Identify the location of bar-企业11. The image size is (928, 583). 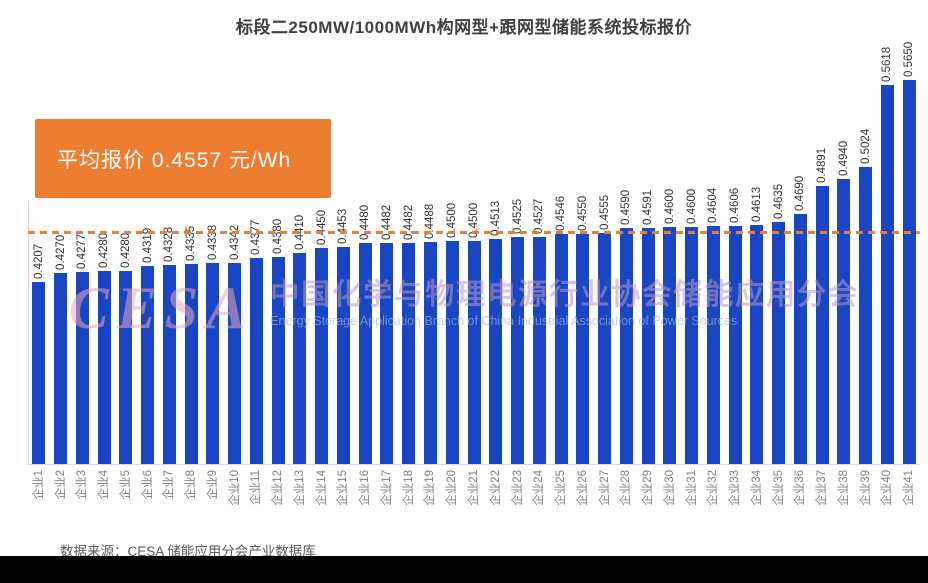
(256, 360).